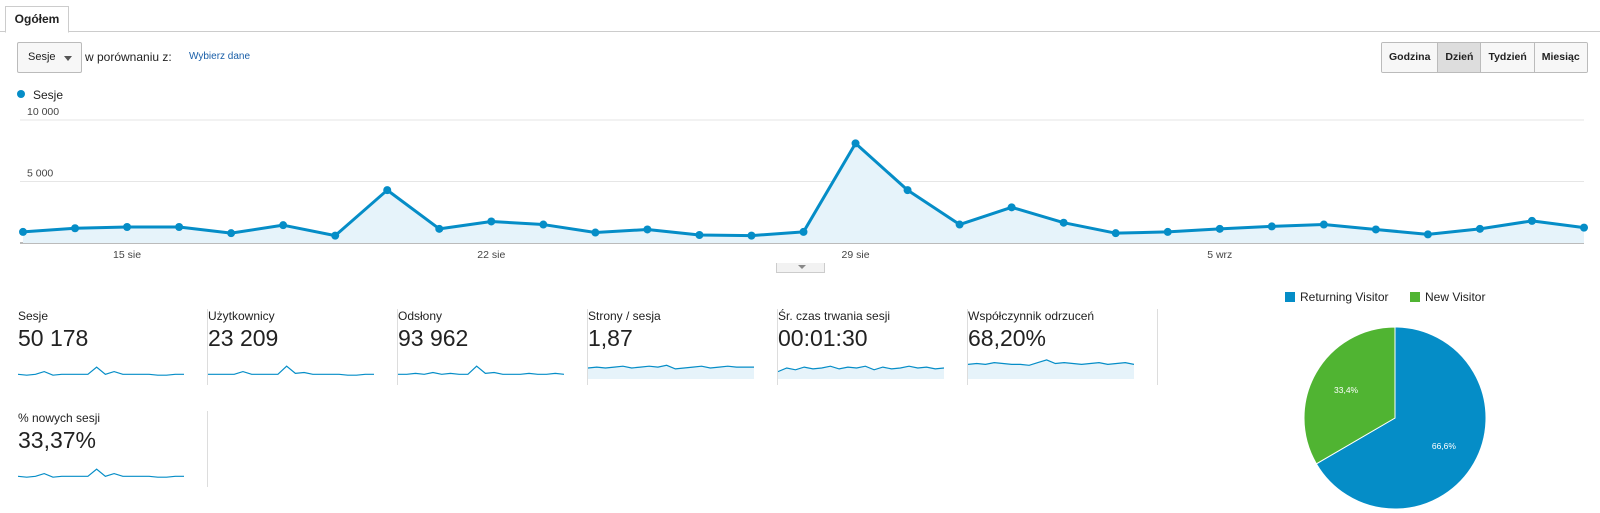 The height and width of the screenshot is (513, 1600). Describe the element at coordinates (57, 440) in the screenshot. I see `scorecard-value: 33,37%` at that location.